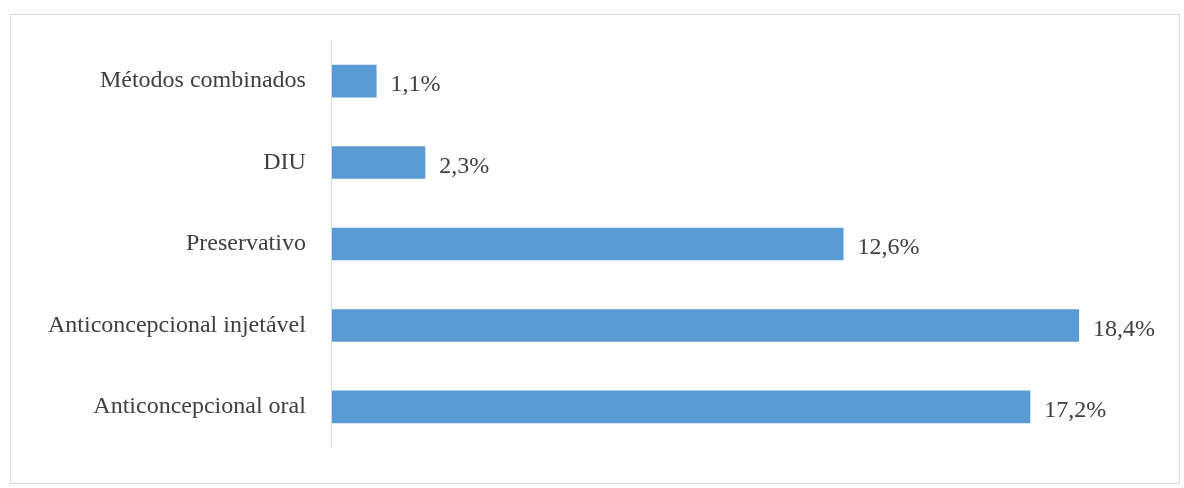  I want to click on data-label: 1,1%, so click(415, 83).